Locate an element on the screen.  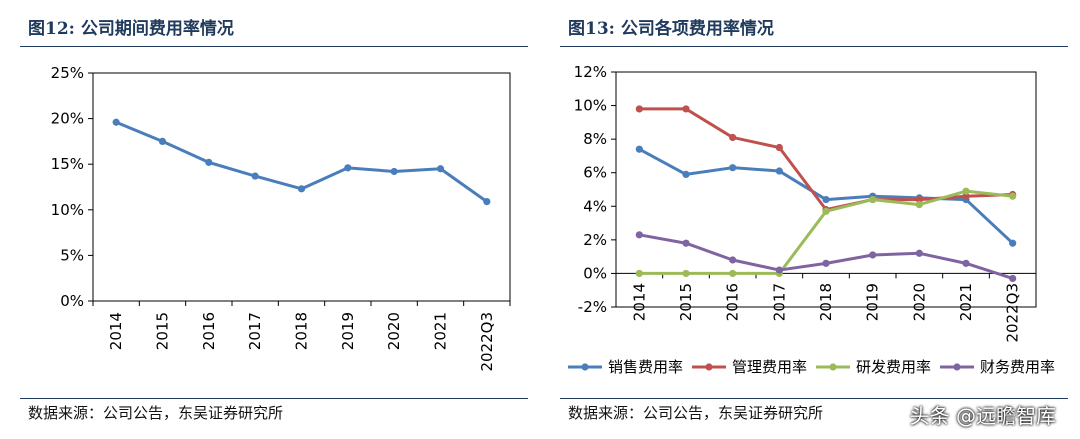
left-y-tick-label: 0% is located at coordinates (72, 301).